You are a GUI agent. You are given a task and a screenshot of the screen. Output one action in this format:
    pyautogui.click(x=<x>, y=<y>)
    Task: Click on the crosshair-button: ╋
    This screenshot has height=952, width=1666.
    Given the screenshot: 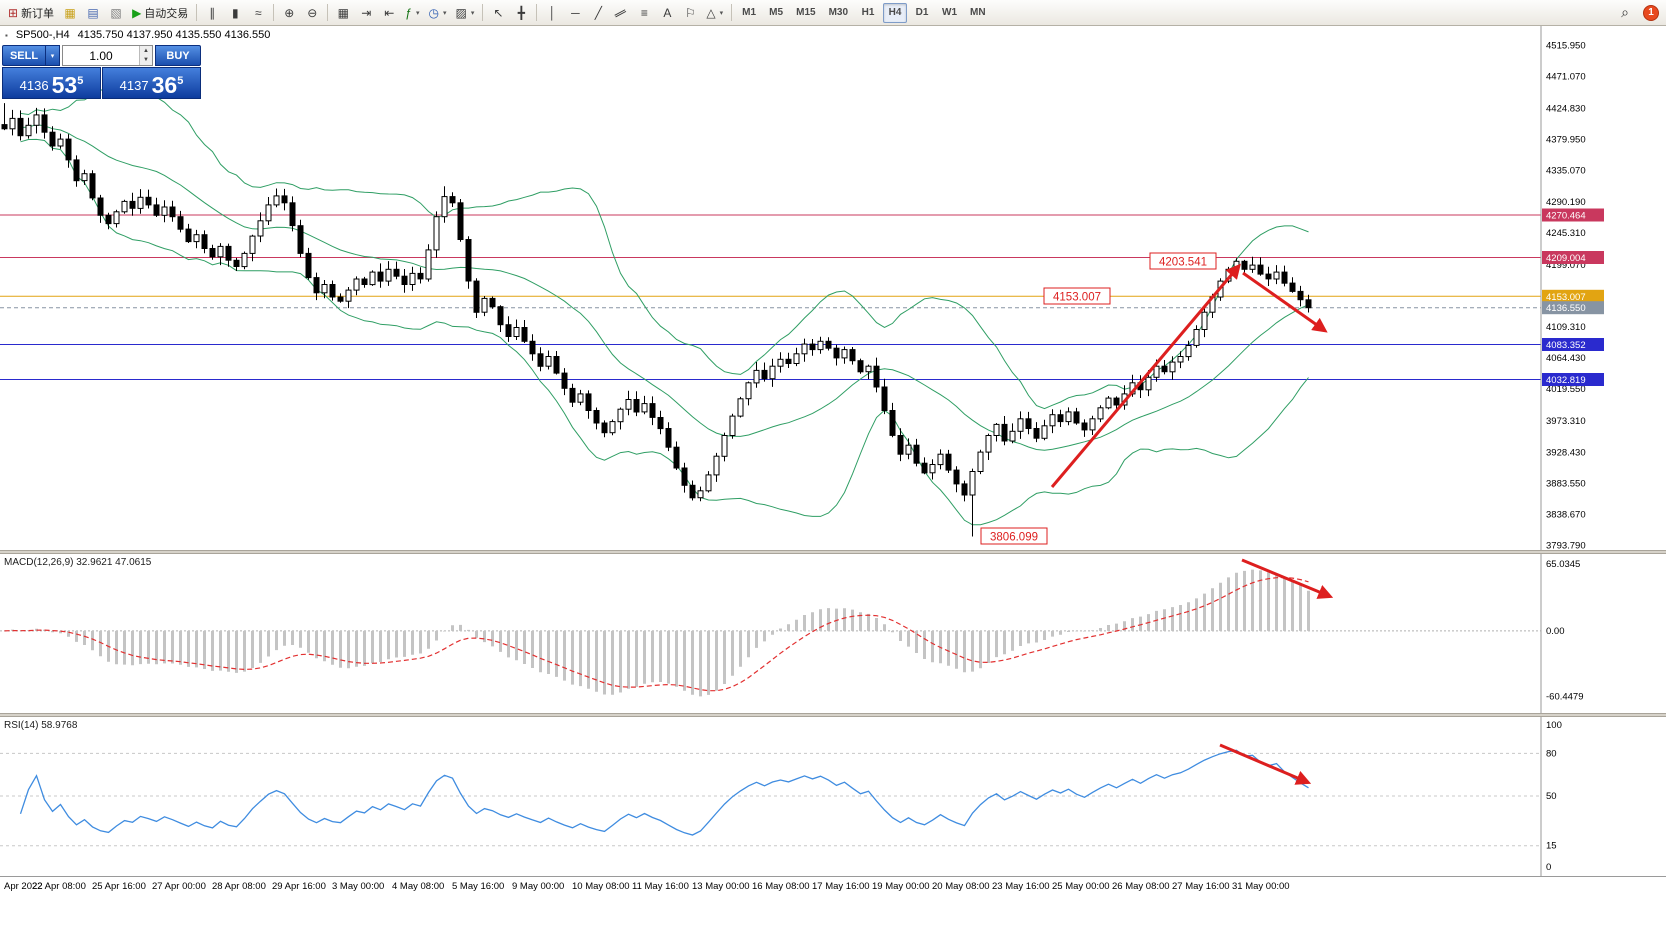 What is the action you would take?
    pyautogui.click(x=521, y=12)
    